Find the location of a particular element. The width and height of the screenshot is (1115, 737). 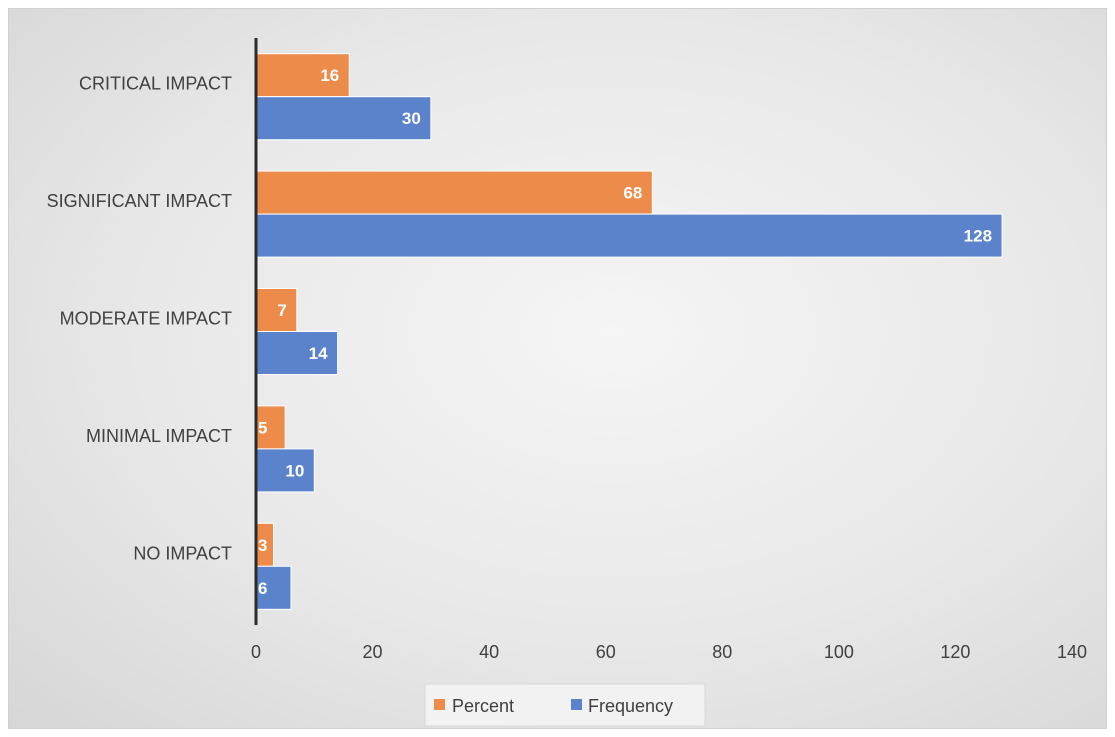

category-label-moderate-impact: MODERATE IMPACT is located at coordinates (146, 319).